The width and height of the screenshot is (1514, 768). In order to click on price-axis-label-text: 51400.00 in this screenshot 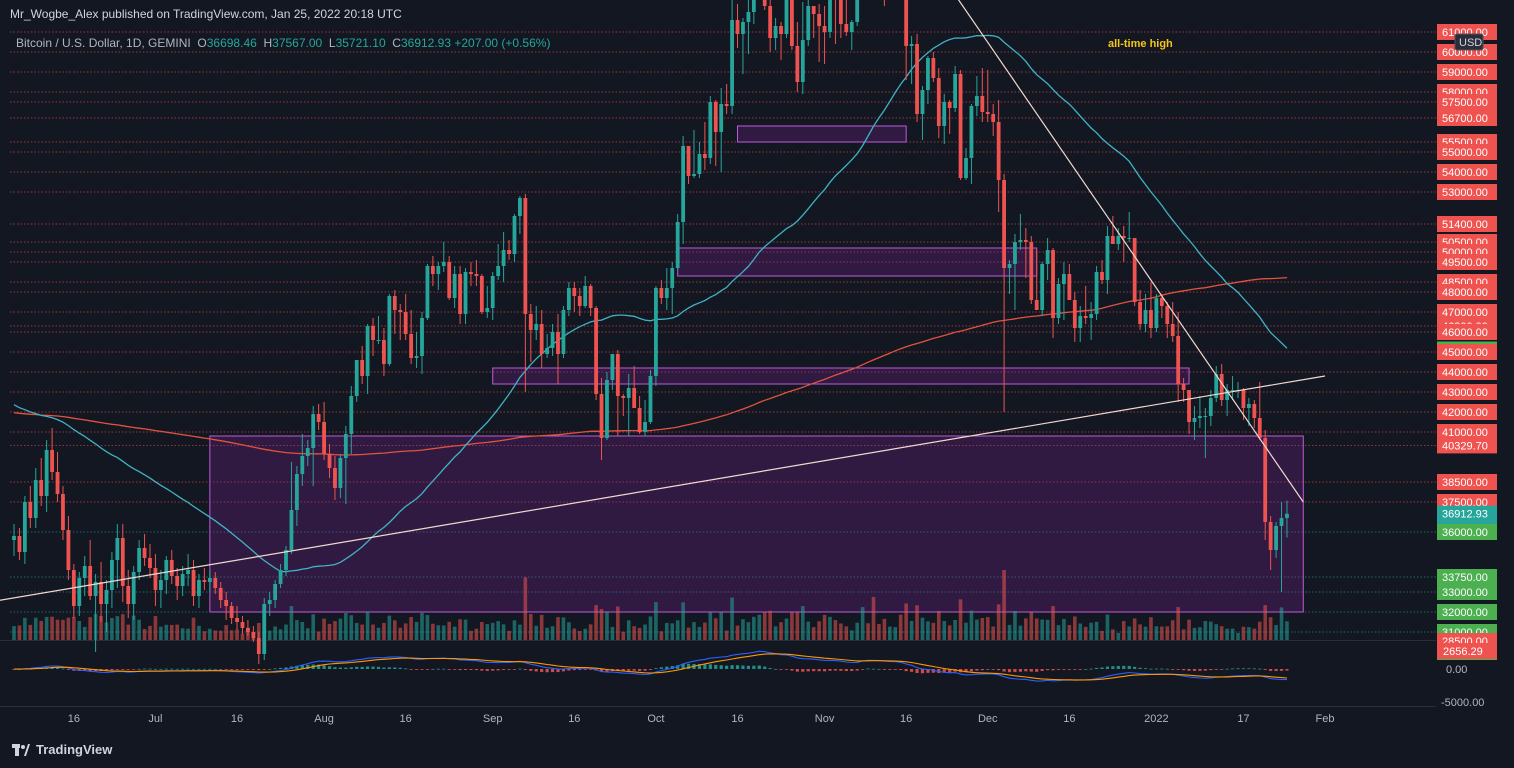, I will do `click(1465, 225)`.